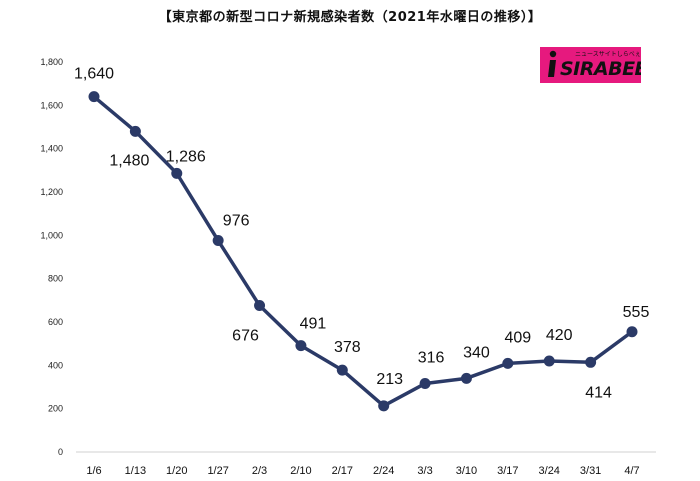  What do you see at coordinates (245, 336) in the screenshot?
I see `data-label: 676` at bounding box center [245, 336].